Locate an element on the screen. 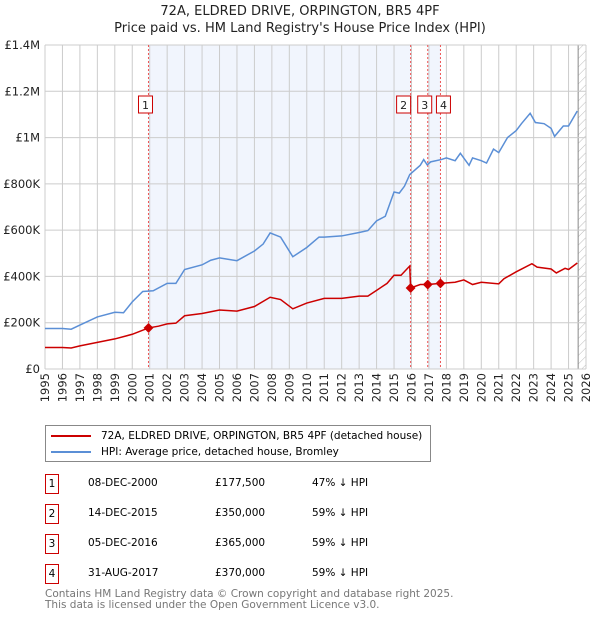 This screenshot has height=620, width=600. sale-date: 14-DEC-2015 is located at coordinates (123, 513).